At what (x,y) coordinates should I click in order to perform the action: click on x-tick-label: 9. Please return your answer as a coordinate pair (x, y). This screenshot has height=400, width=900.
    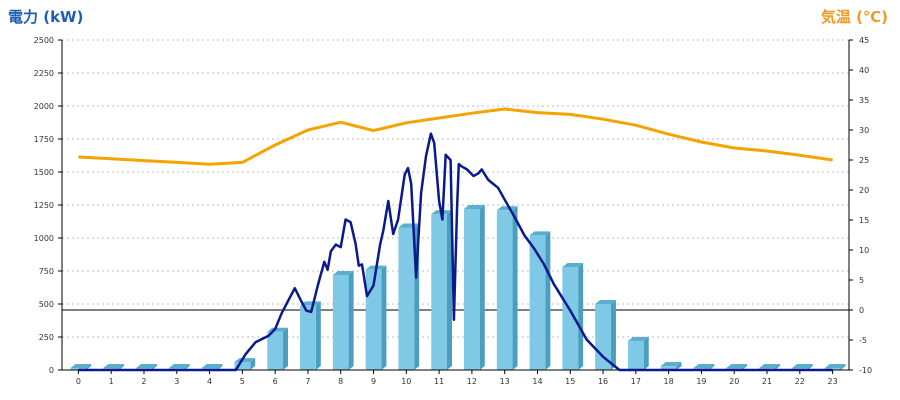
    Looking at the image, I should click on (373, 381).